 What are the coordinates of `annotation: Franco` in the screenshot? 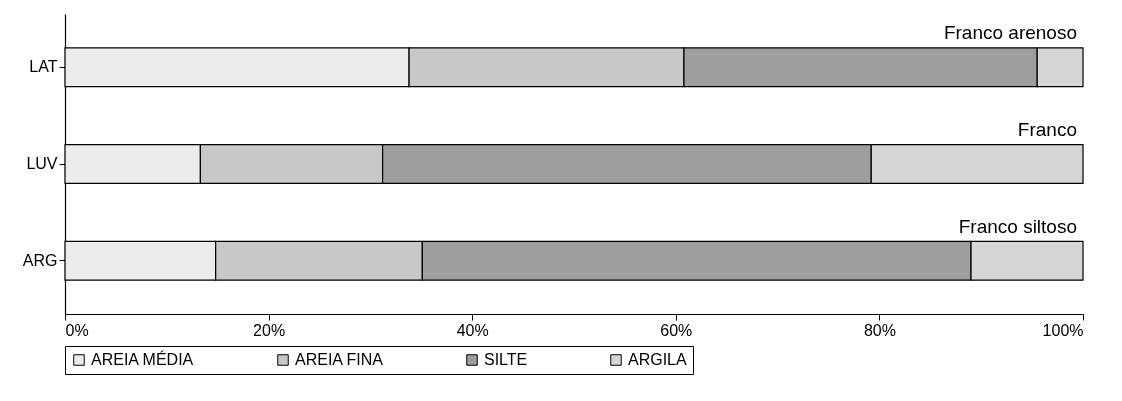 It's located at (1047, 129).